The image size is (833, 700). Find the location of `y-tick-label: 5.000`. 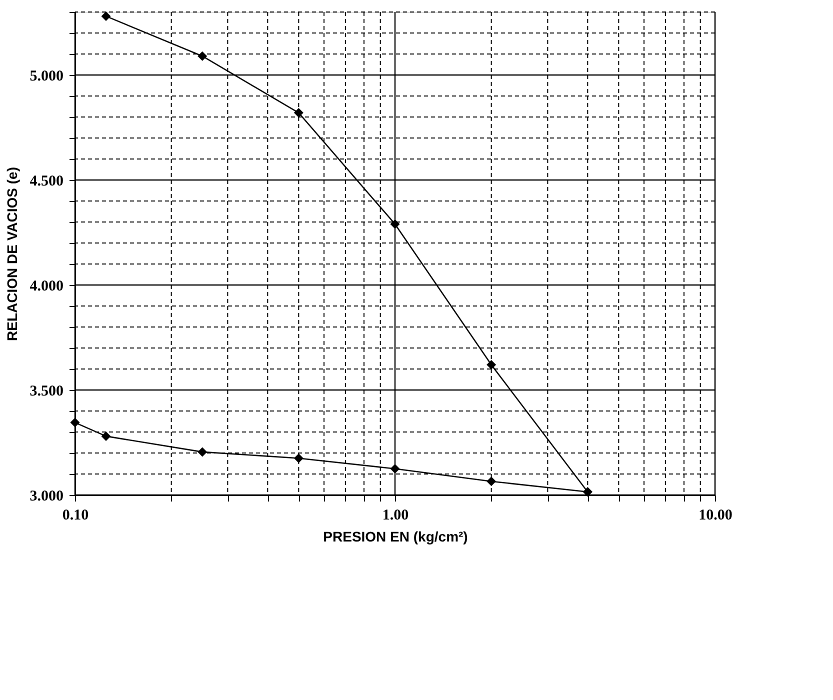

y-tick-label: 5.000 is located at coordinates (47, 76).